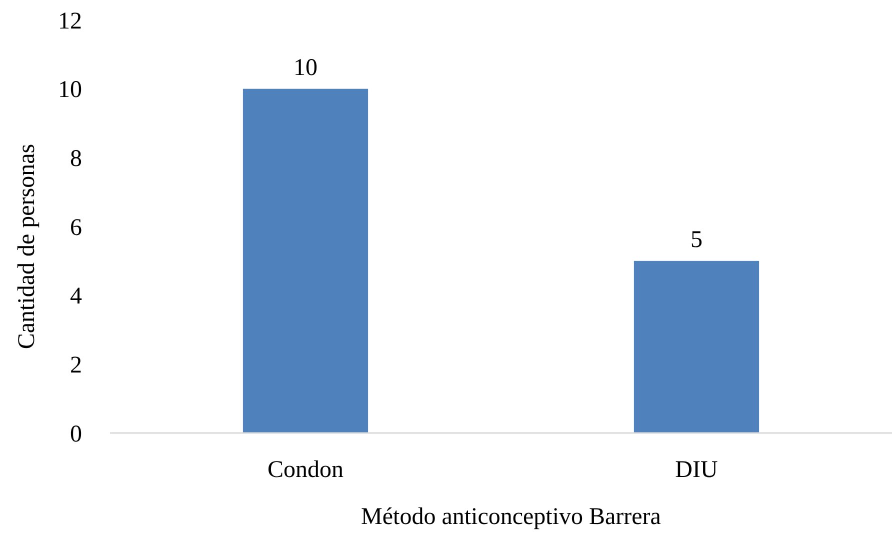 The width and height of the screenshot is (892, 538). Describe the element at coordinates (70, 90) in the screenshot. I see `y-tick-label: 10` at that location.